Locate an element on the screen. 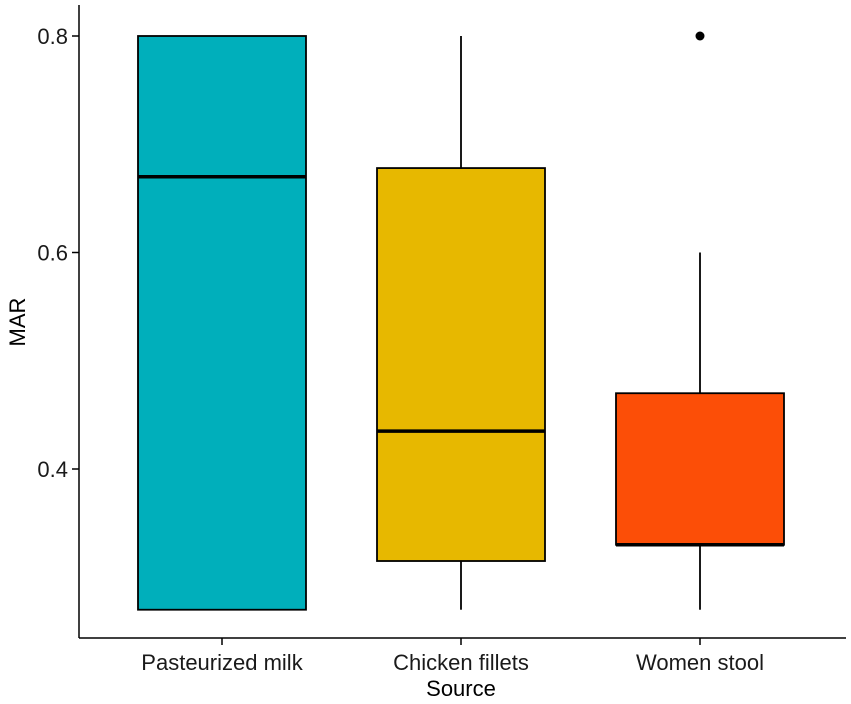 The height and width of the screenshot is (704, 851). y-tick-label: 0.6 is located at coordinates (52, 253).